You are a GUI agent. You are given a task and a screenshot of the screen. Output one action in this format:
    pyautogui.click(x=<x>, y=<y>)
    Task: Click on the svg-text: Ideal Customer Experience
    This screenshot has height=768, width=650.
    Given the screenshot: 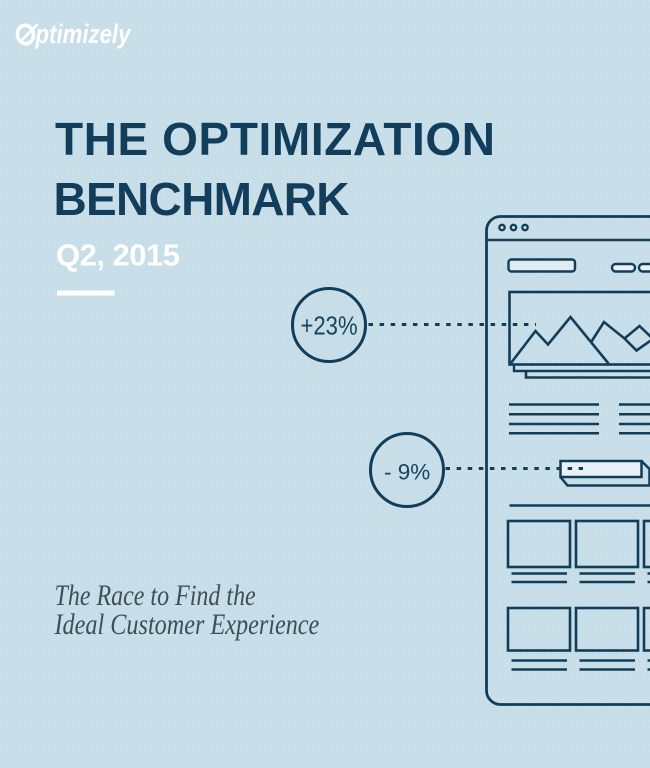 What is the action you would take?
    pyautogui.click(x=187, y=624)
    